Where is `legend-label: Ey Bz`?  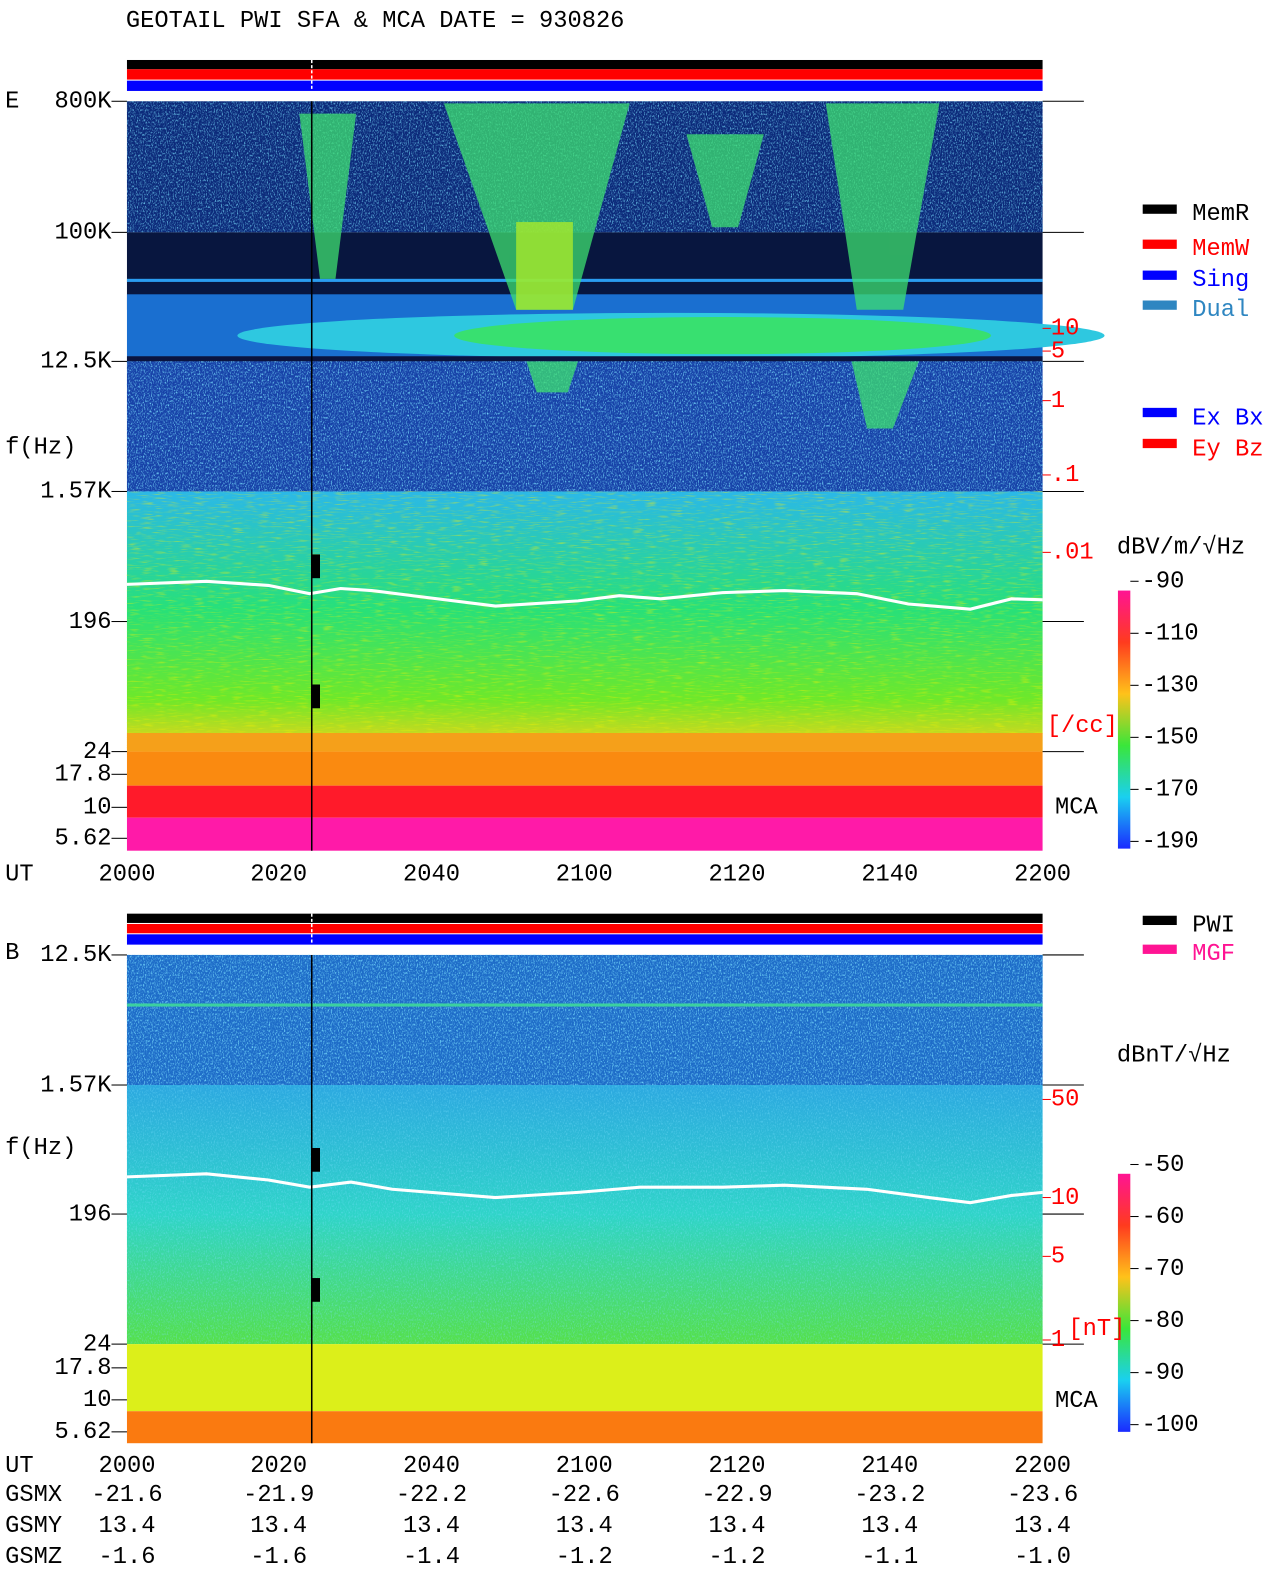
legend-label: Ey Bz is located at coordinates (1227, 449).